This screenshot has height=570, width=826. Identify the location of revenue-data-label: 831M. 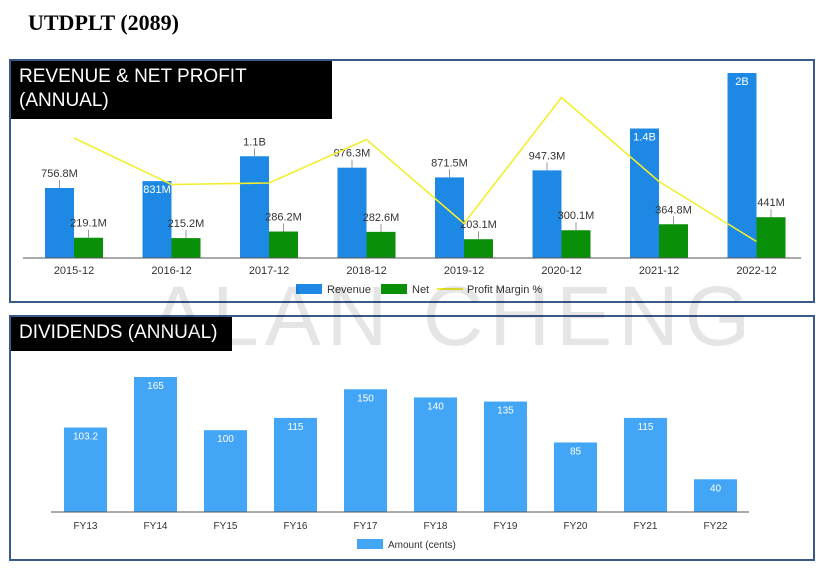
(157, 190).